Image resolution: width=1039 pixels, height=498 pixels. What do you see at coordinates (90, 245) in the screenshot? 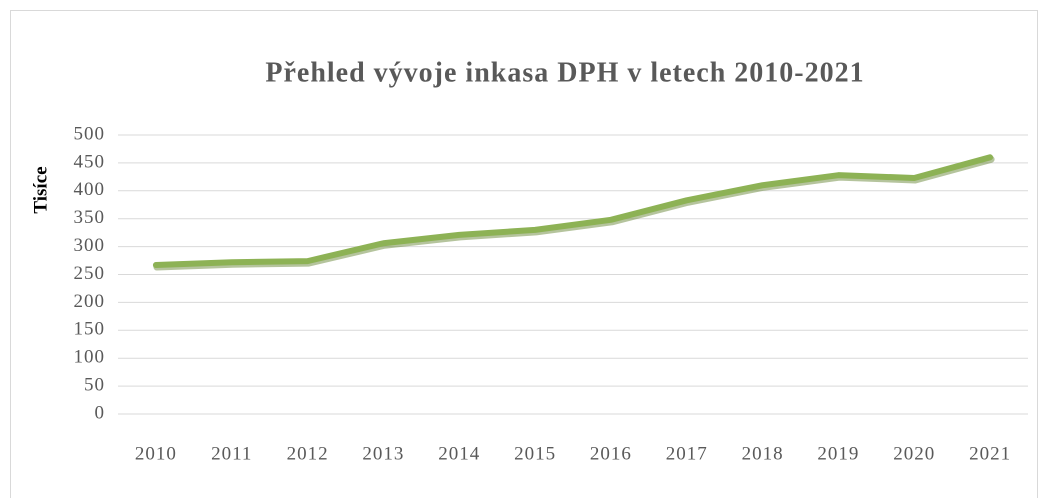
I see `y-tick-label: 300` at bounding box center [90, 245].